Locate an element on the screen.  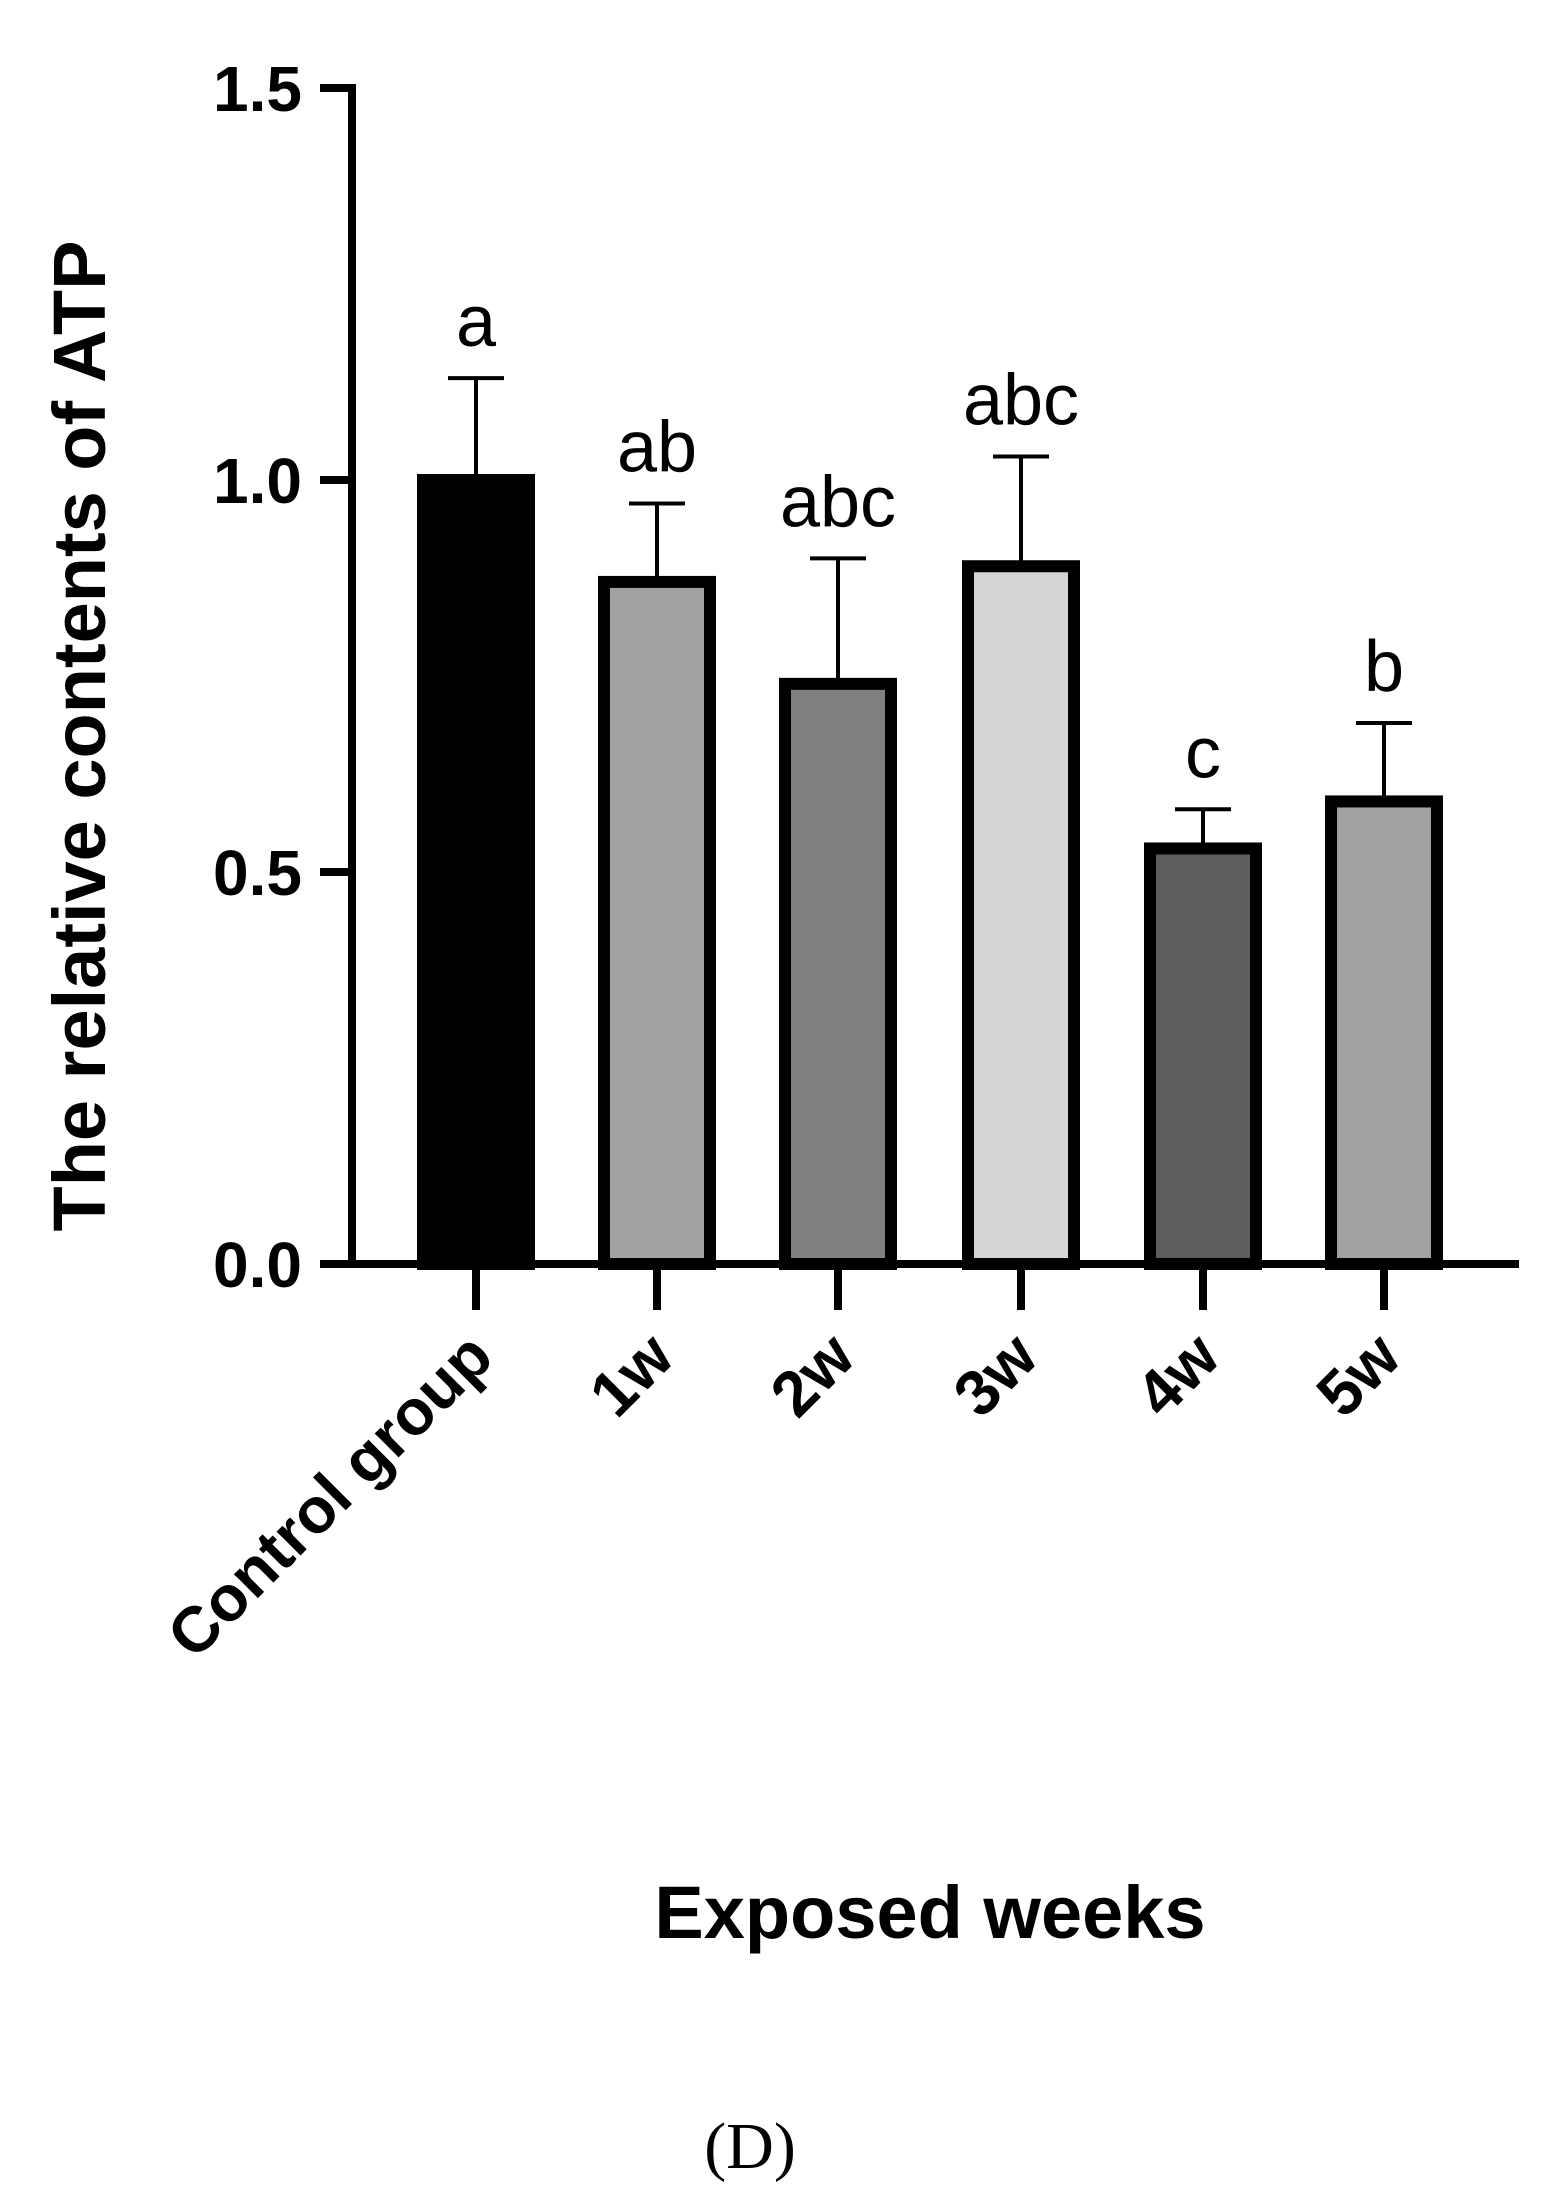
x-tick-label: Control group is located at coordinates (329, 1495).